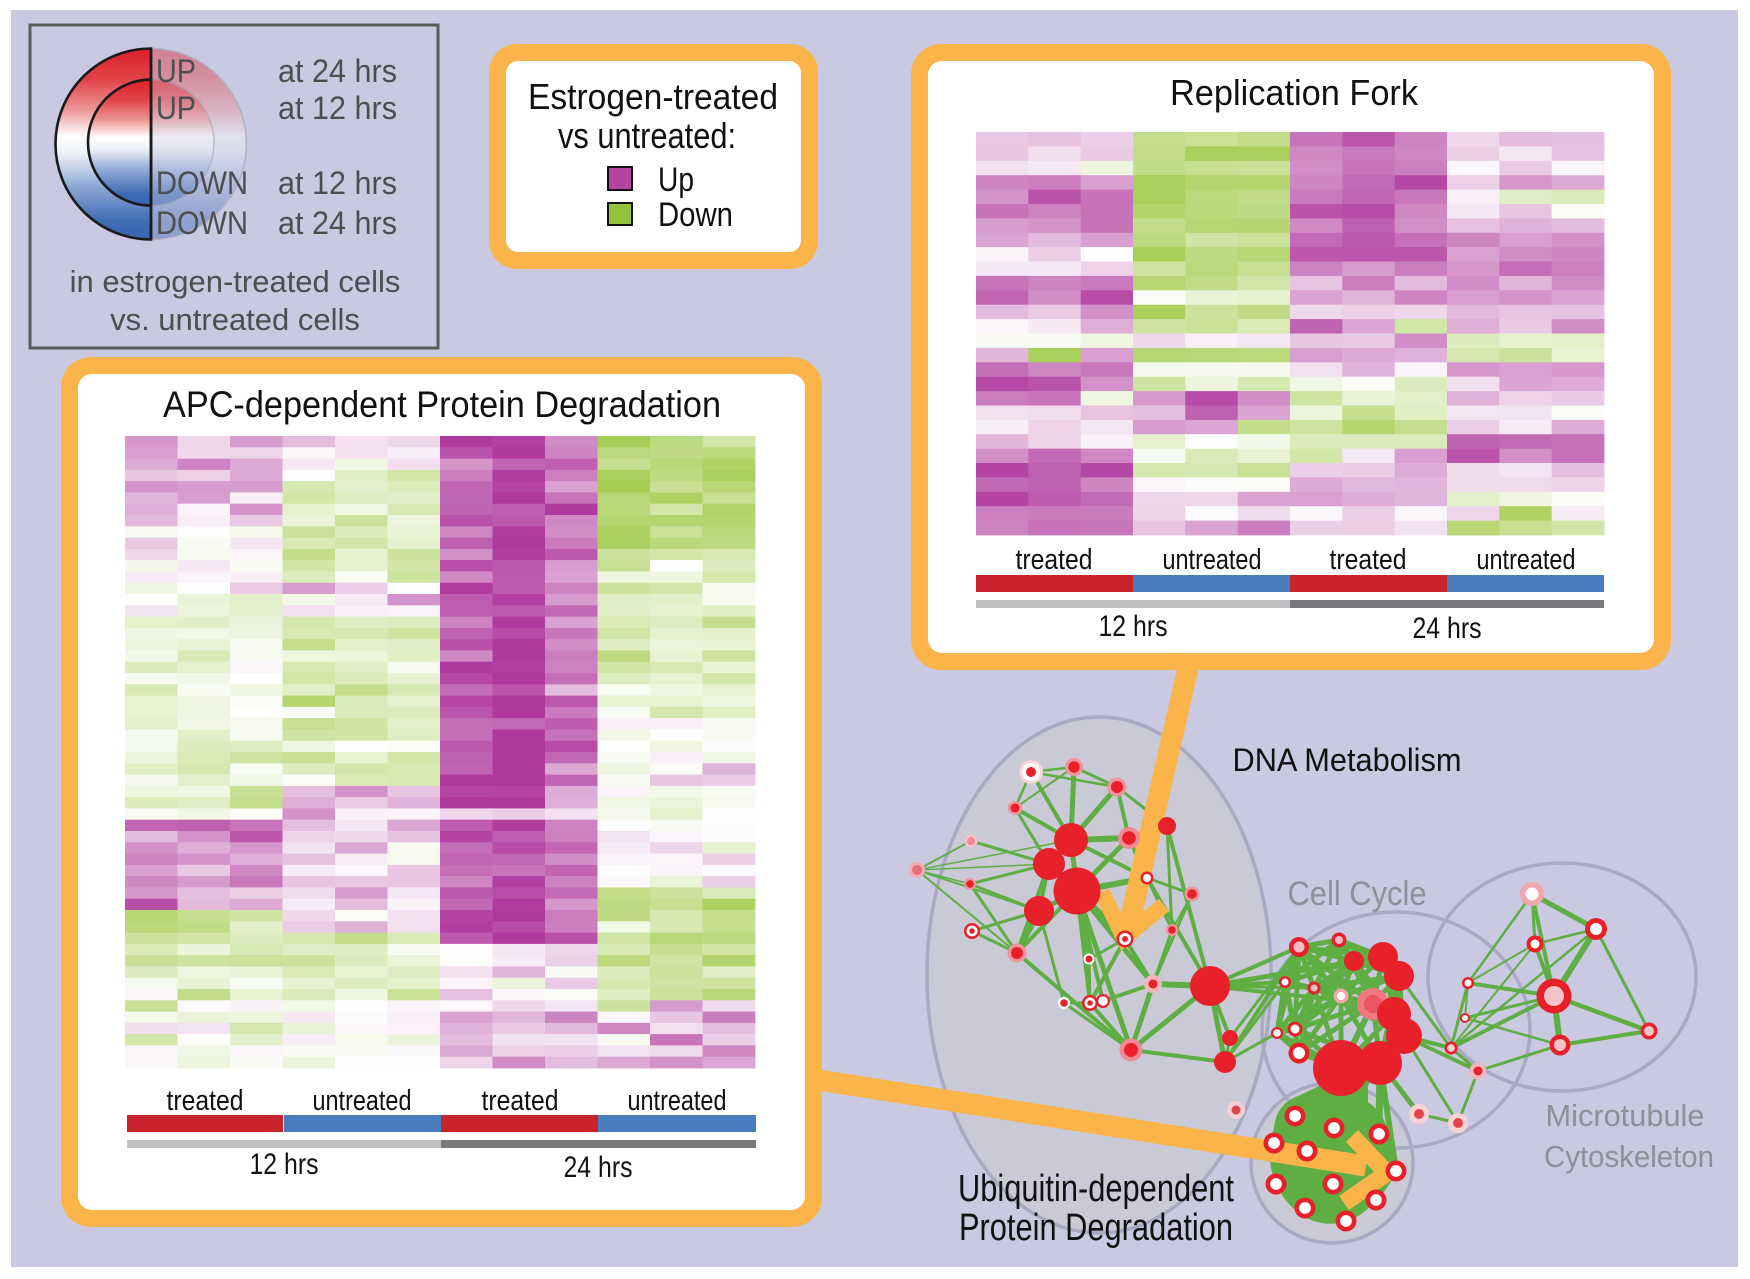 Image resolution: width=1750 pixels, height=1279 pixels. What do you see at coordinates (1347, 760) in the screenshot?
I see `svg-text: DNA Metabolism` at bounding box center [1347, 760].